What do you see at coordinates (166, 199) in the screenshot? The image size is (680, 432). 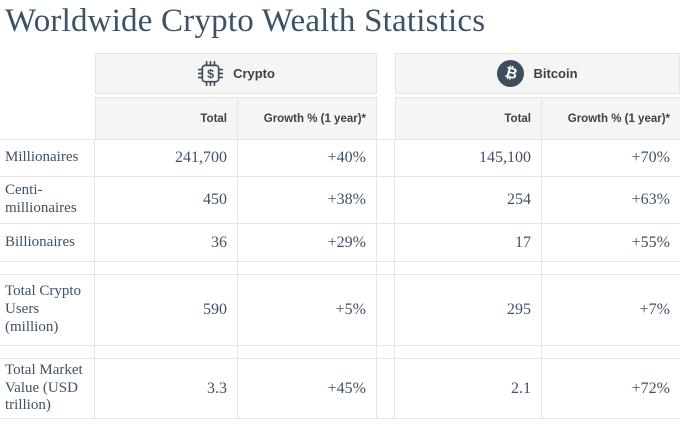 I see `crypto-total-value: 450` at bounding box center [166, 199].